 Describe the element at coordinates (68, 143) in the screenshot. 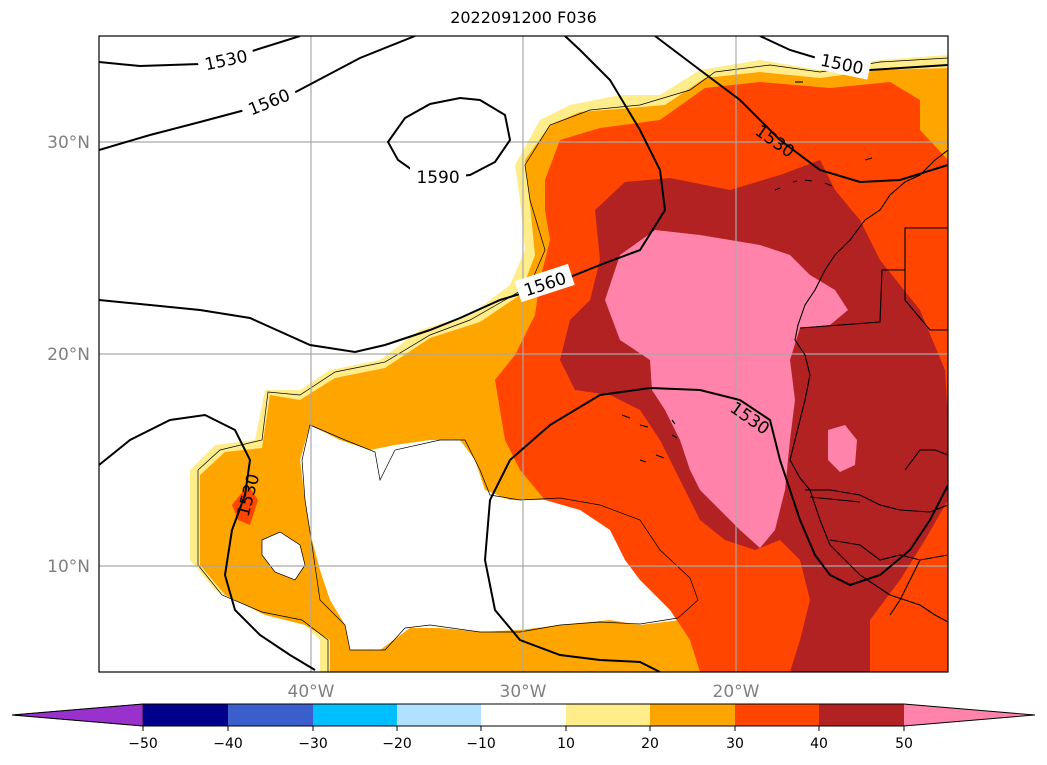

I see `lat-label-30n: 30°N` at that location.